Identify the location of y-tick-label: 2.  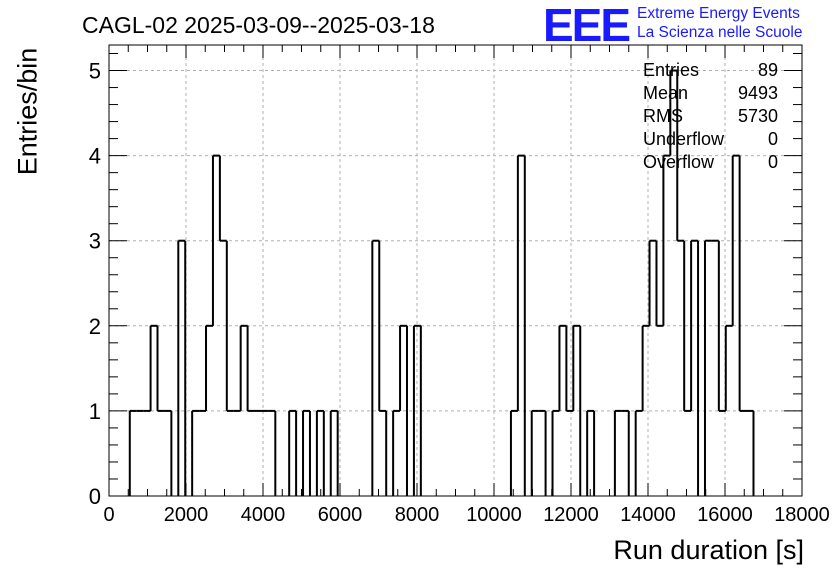
(95, 326).